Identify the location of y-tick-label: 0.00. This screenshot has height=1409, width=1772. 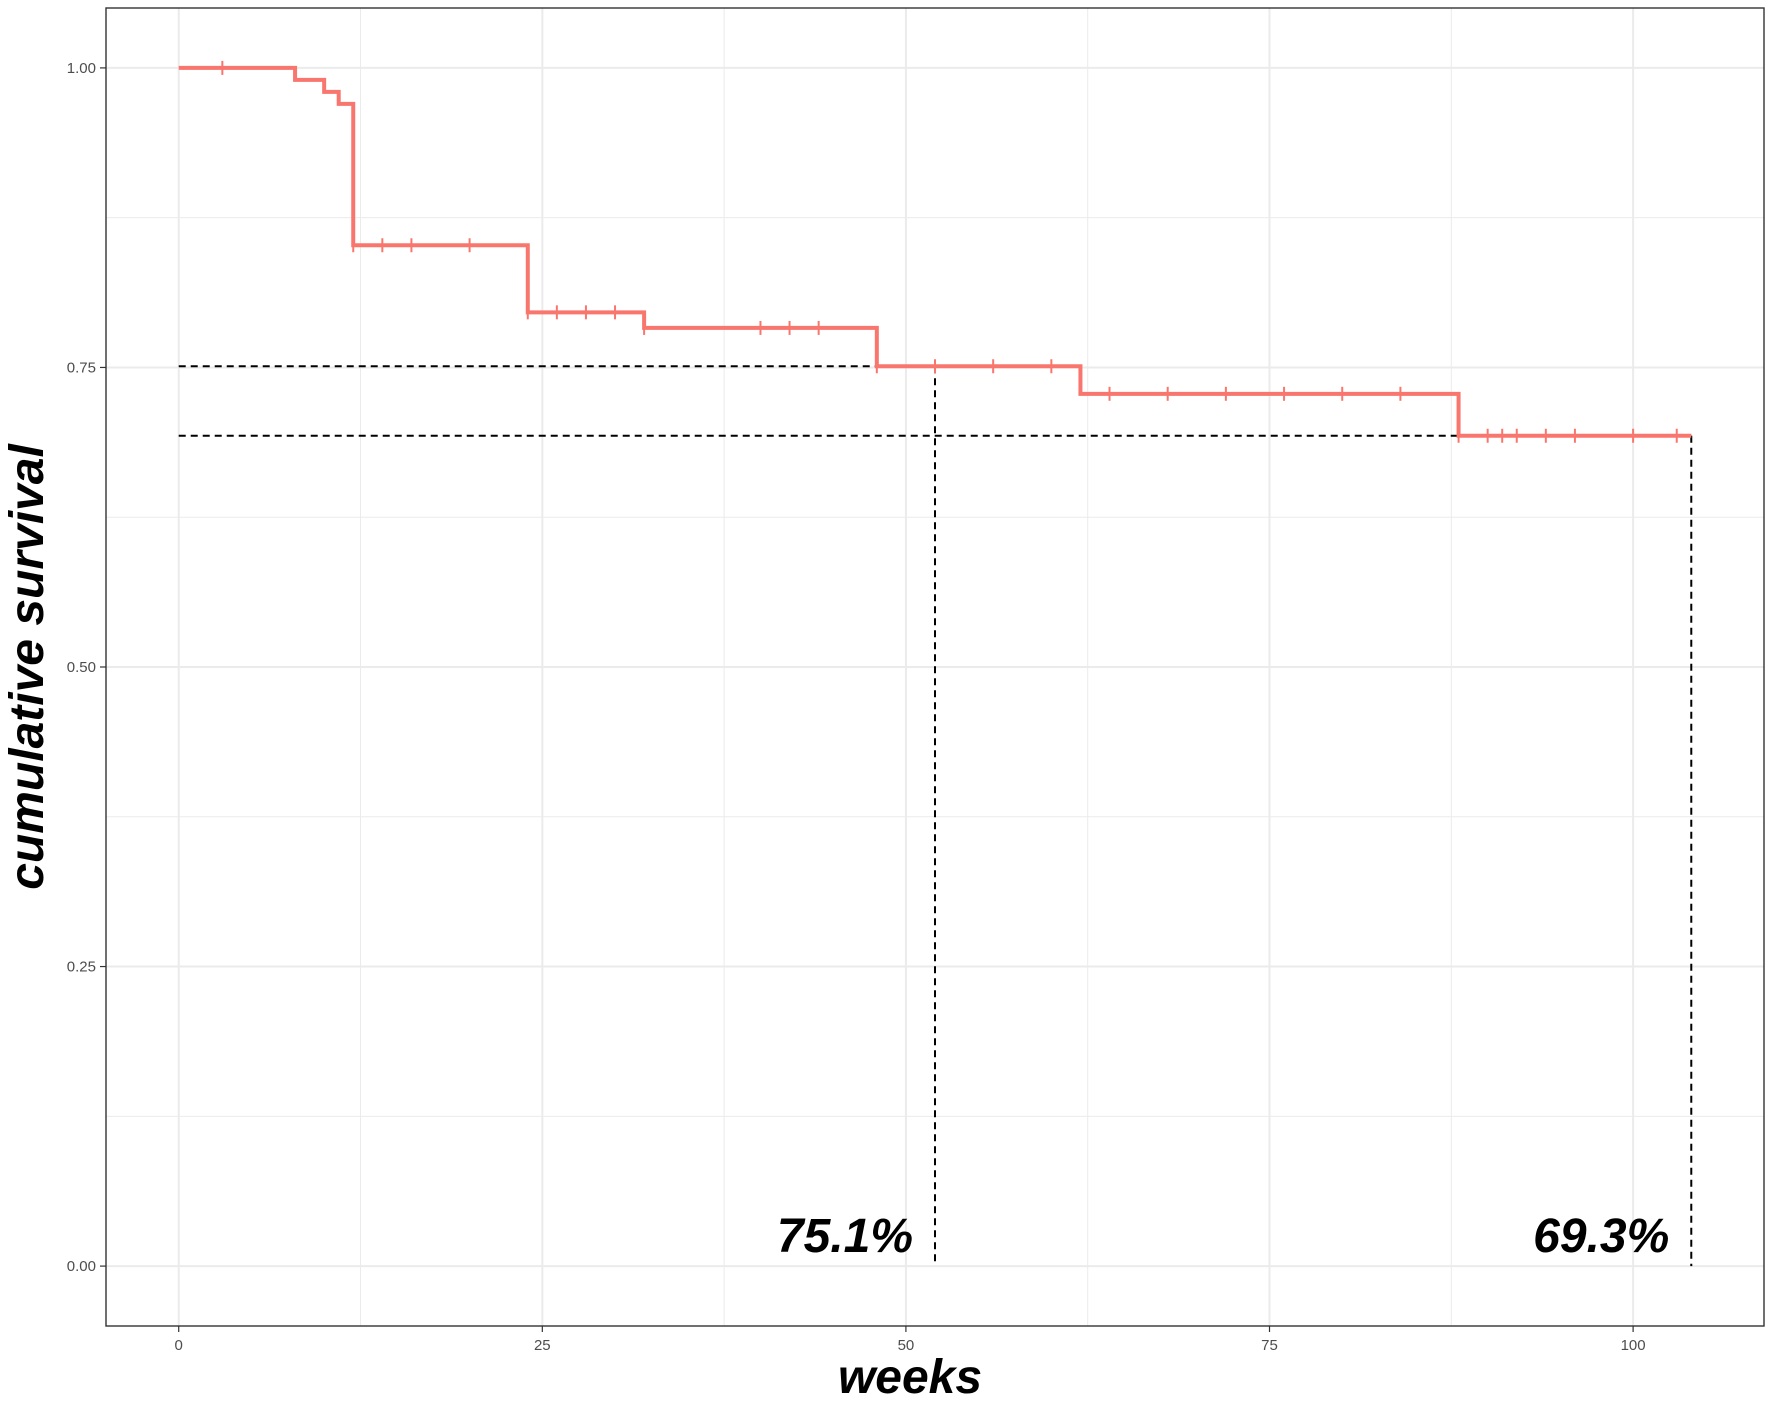
(81, 1266).